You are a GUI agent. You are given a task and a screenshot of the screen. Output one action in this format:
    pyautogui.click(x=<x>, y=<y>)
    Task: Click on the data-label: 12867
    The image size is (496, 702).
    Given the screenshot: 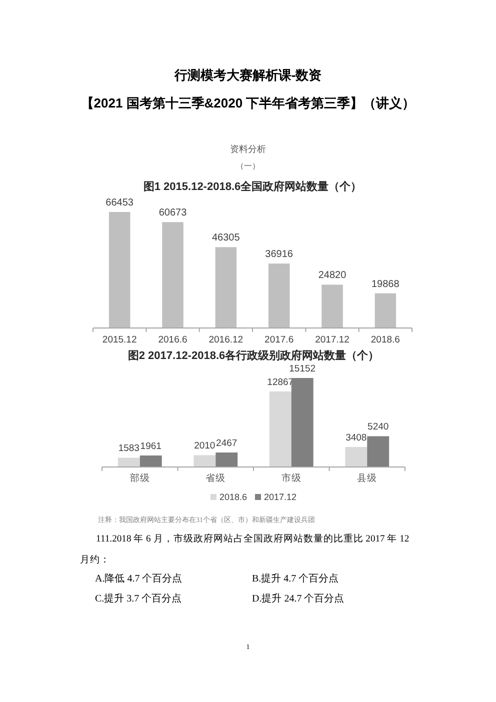 What is the action you would take?
    pyautogui.click(x=280, y=382)
    